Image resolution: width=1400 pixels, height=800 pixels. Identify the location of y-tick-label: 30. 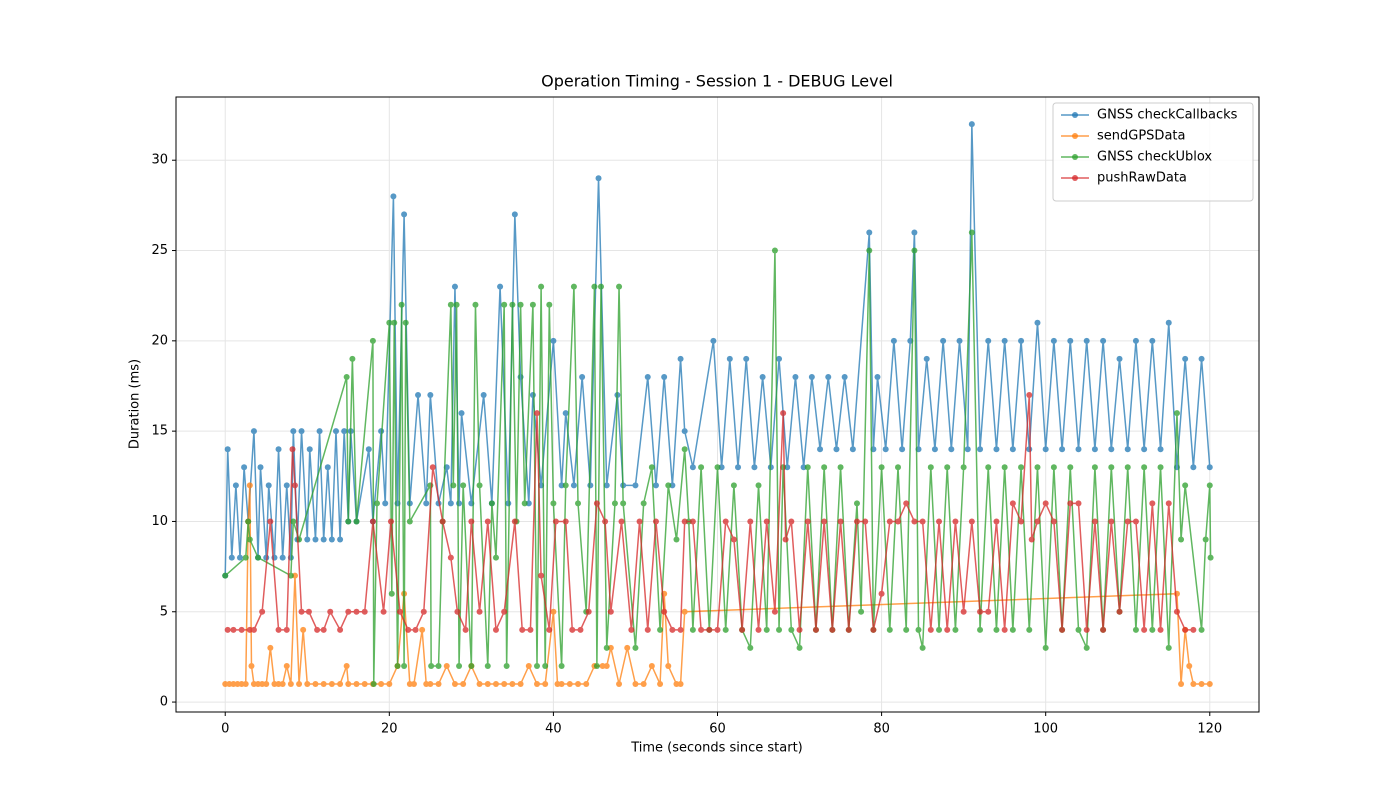
(159, 160).